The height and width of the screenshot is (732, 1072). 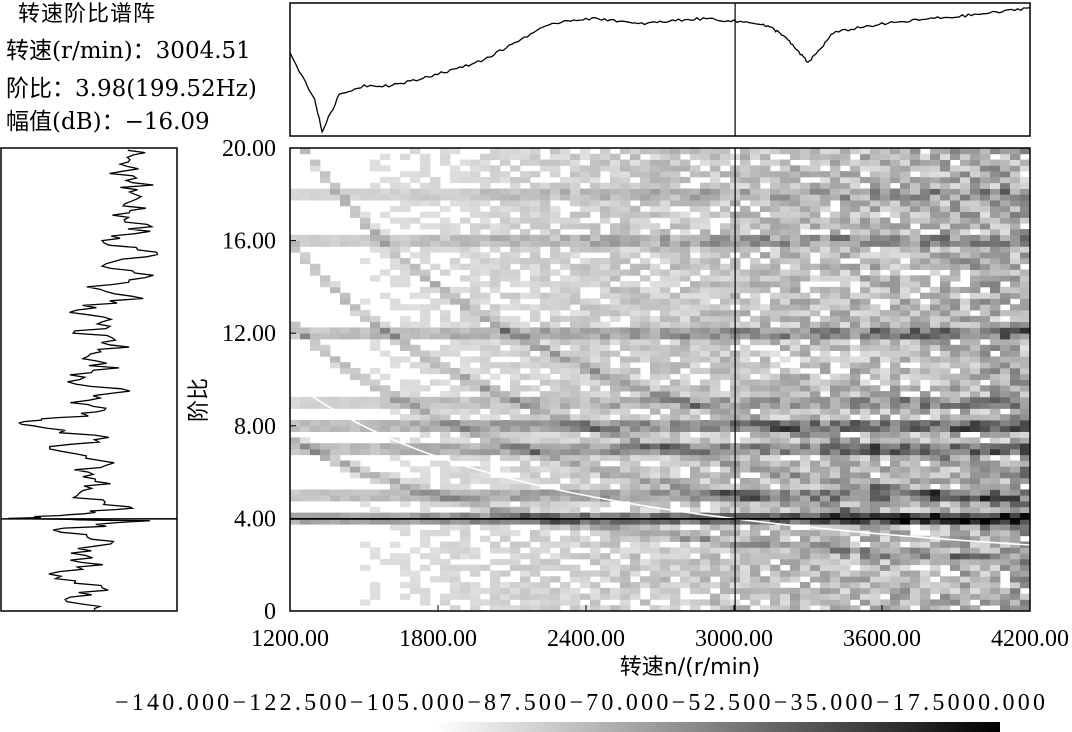 I want to click on chart-title: 转速阶比谱阵, so click(x=87, y=14).